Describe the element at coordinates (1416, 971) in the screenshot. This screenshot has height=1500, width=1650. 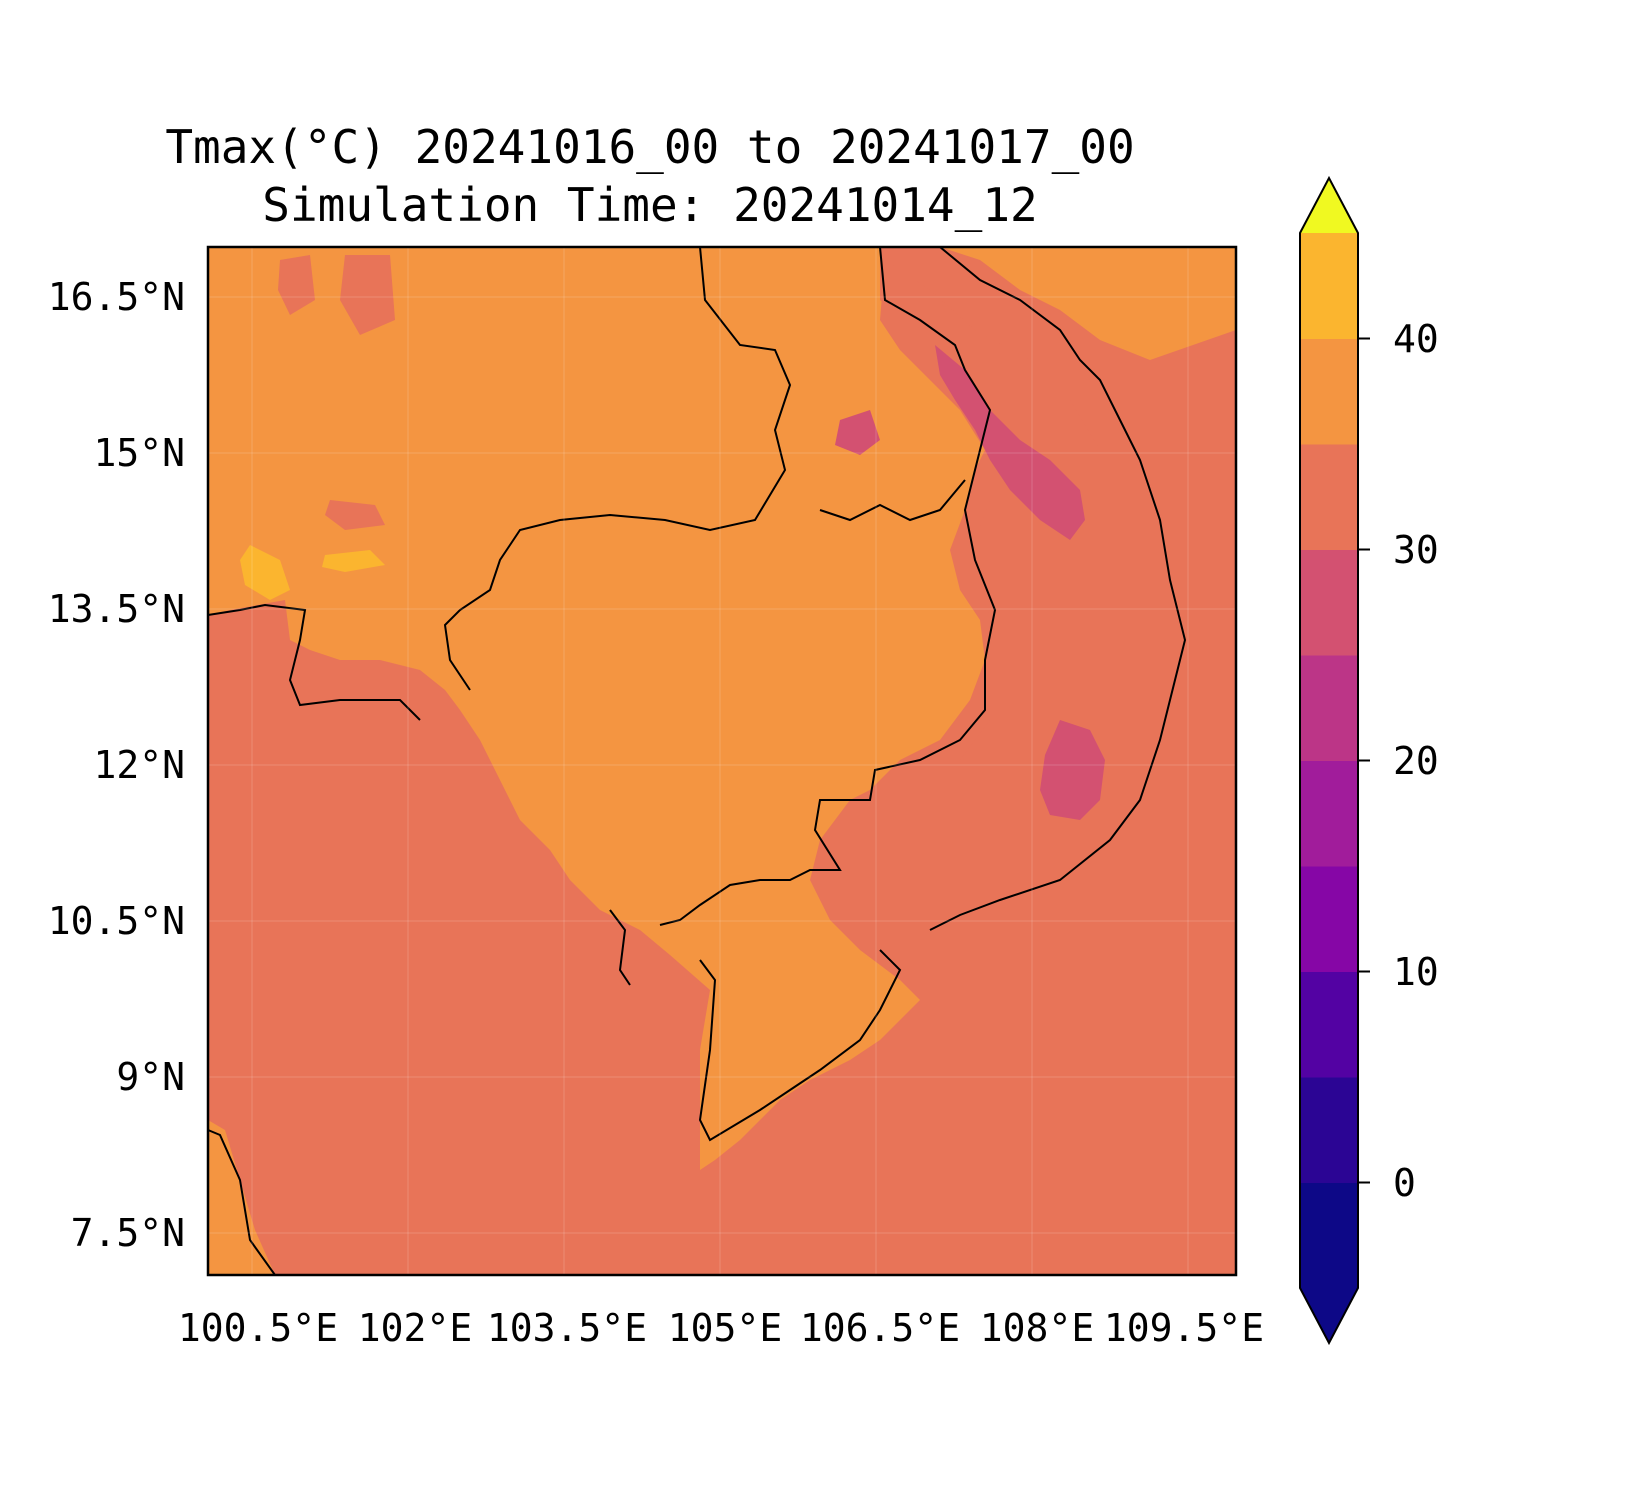
I see `colorbar-tick-label: 10` at that location.